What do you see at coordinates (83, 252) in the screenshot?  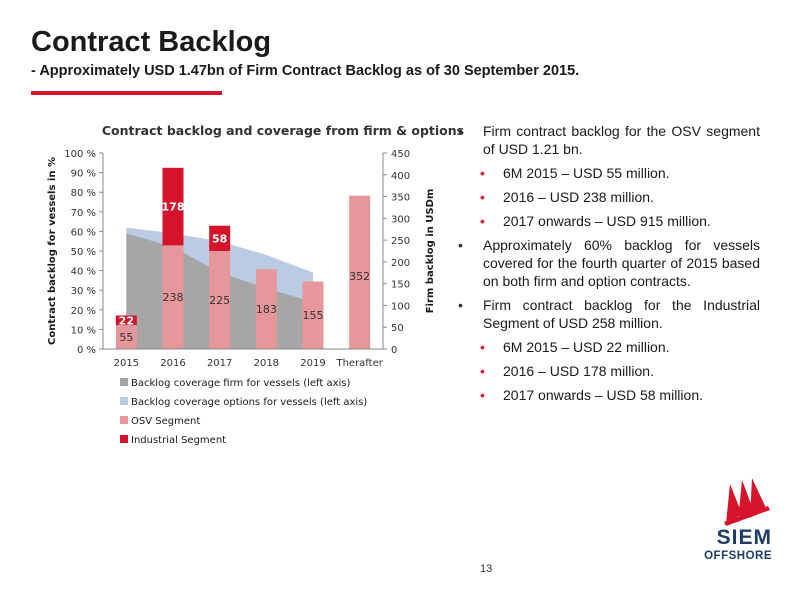 I see `left-tick-label: 50 %` at bounding box center [83, 252].